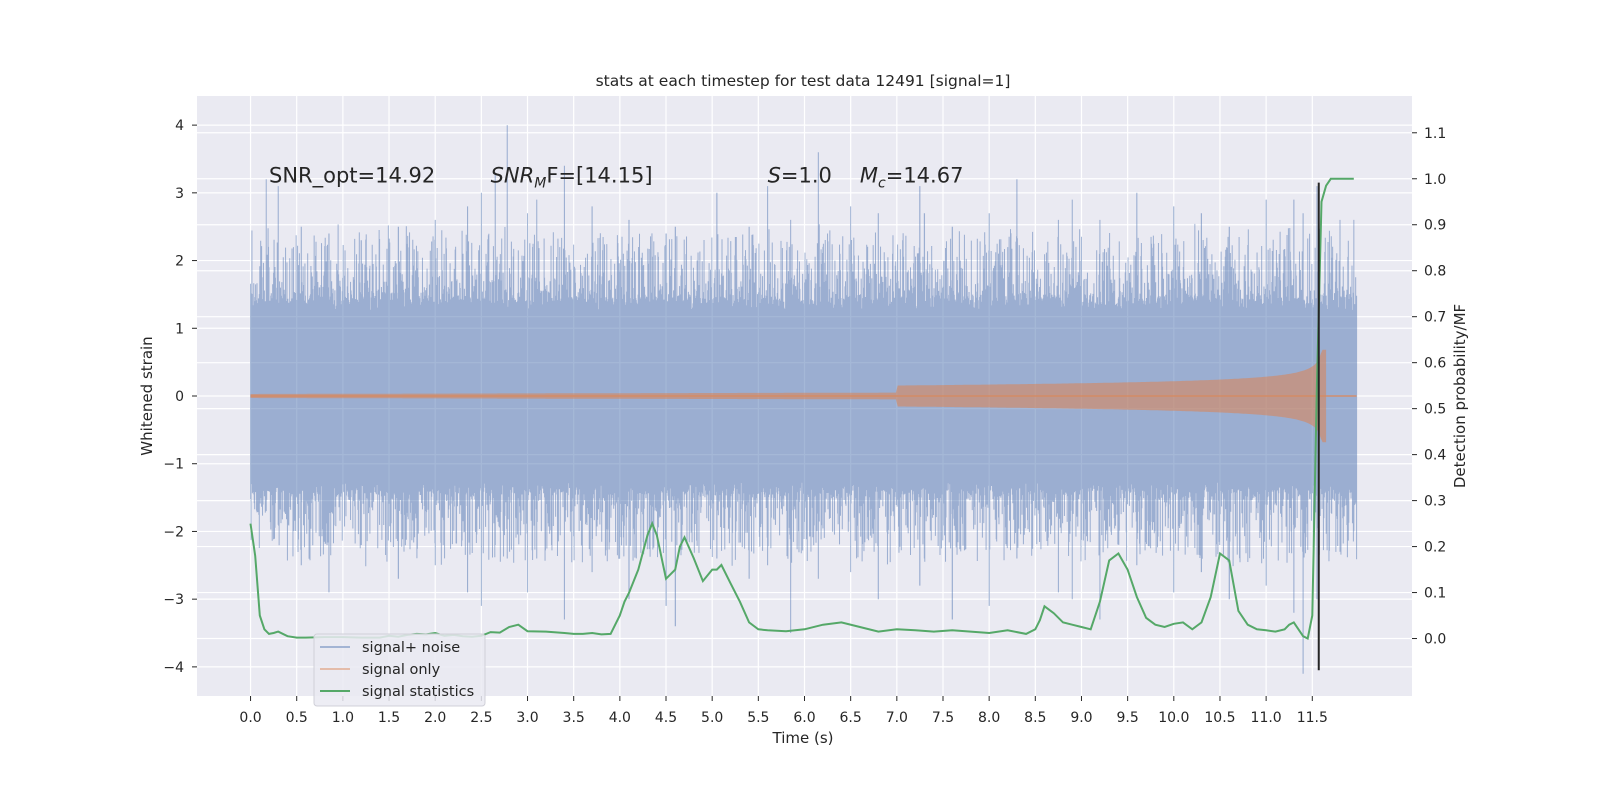 This screenshot has width=1600, height=800. Describe the element at coordinates (179, 126) in the screenshot. I see `y-tick-label: 4` at that location.